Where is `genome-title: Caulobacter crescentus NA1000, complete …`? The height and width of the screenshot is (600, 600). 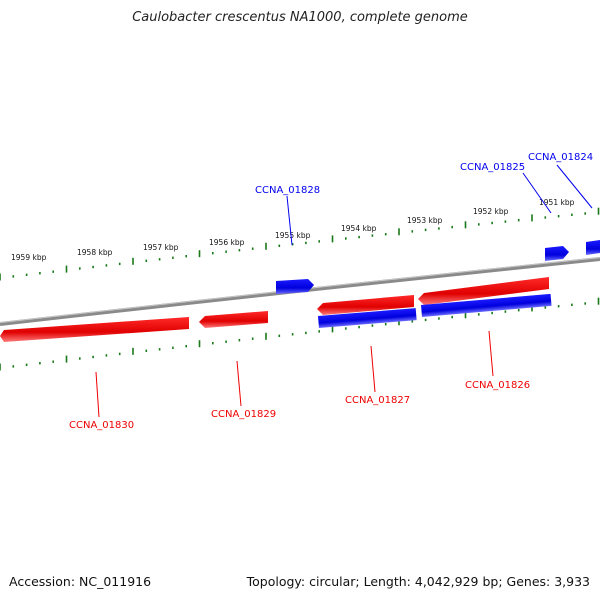
genome-title: Caulobacter crescentus NA1000, complete … is located at coordinates (300, 17).